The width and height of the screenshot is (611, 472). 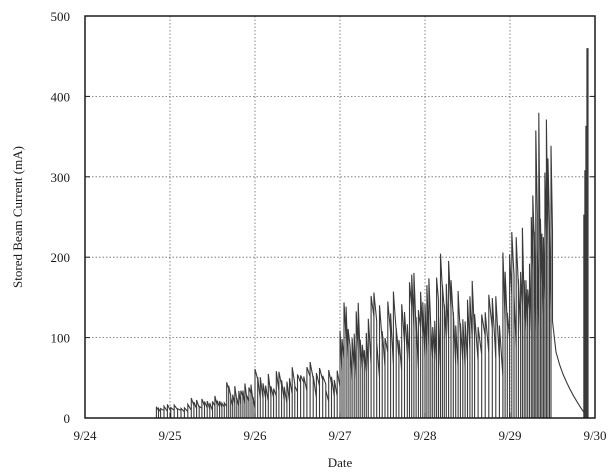 What do you see at coordinates (340, 462) in the screenshot?
I see `x-axis-label: Date` at bounding box center [340, 462].